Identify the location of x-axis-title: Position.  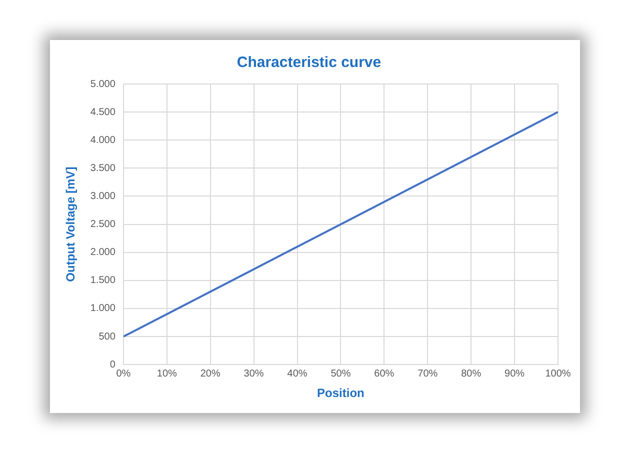
(340, 393).